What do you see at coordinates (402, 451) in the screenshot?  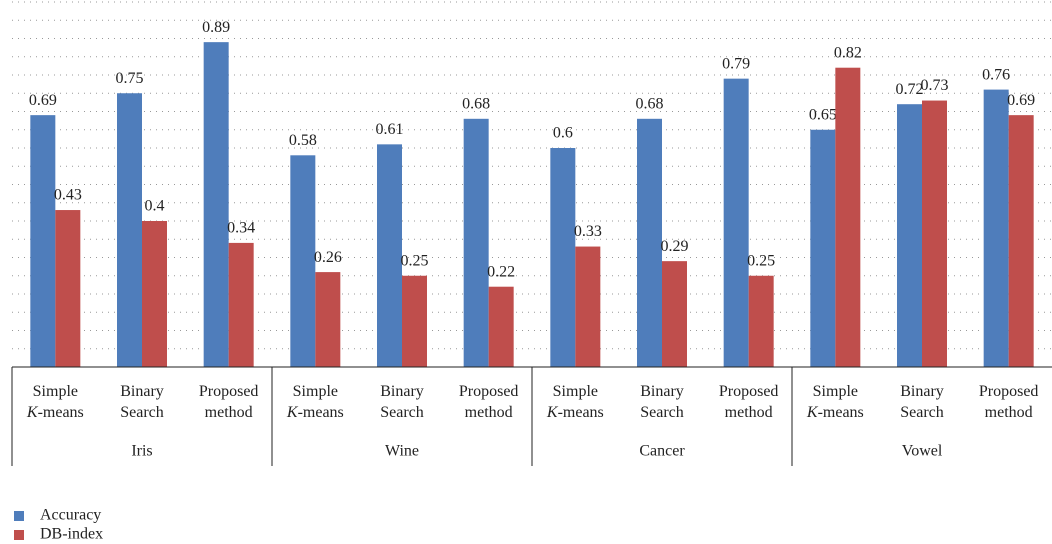 I see `group-label: Wine` at bounding box center [402, 451].